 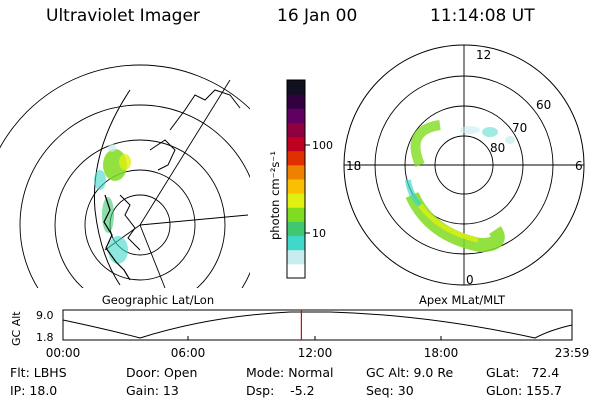 I want to click on mlt-label-0: 0, so click(x=470, y=280).